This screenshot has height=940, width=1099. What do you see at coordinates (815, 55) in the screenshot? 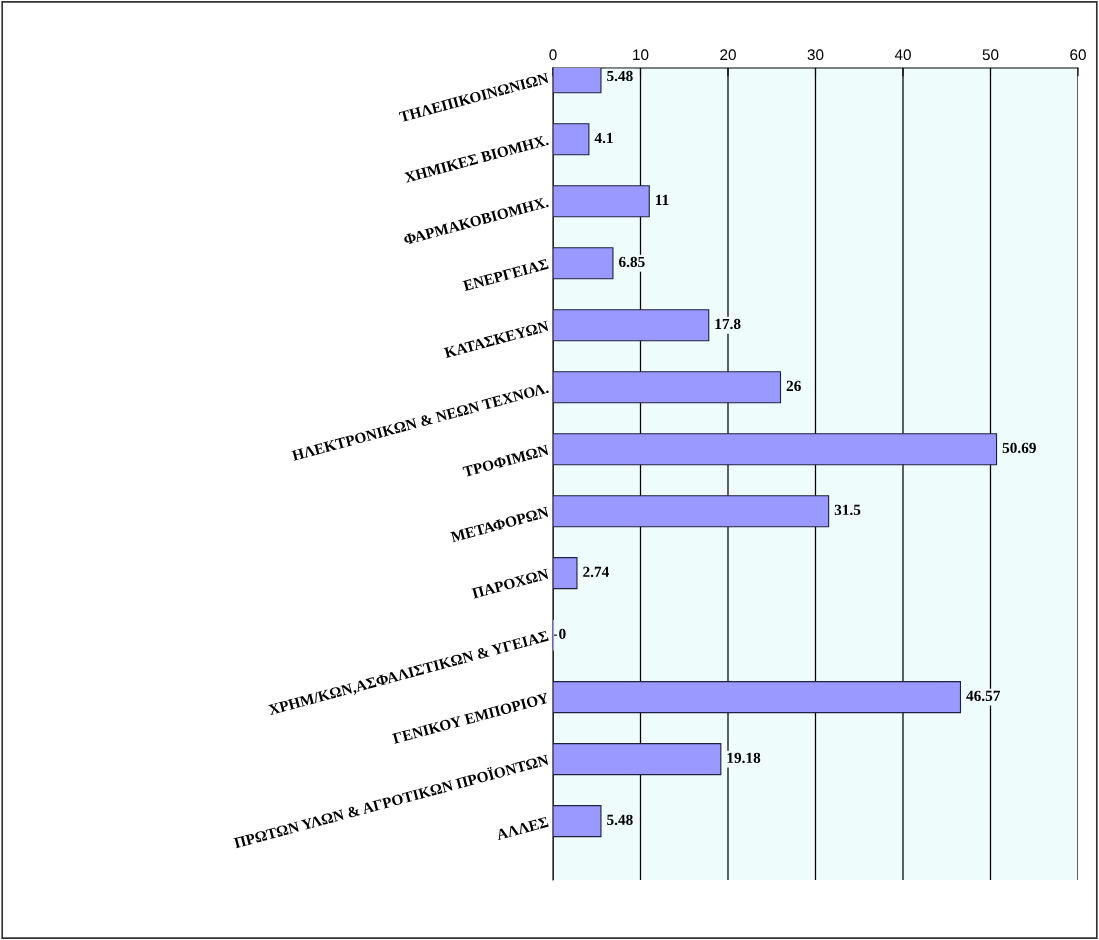
I see `x-tick-label: 30` at bounding box center [815, 55].